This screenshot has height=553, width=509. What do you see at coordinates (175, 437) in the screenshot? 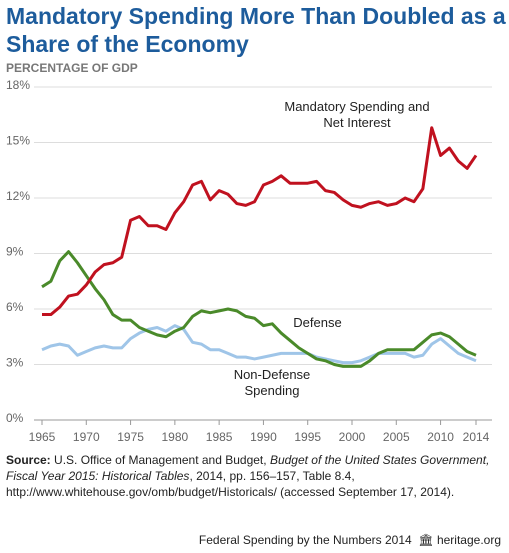
I see `x-tick-label: 1980` at bounding box center [175, 437].